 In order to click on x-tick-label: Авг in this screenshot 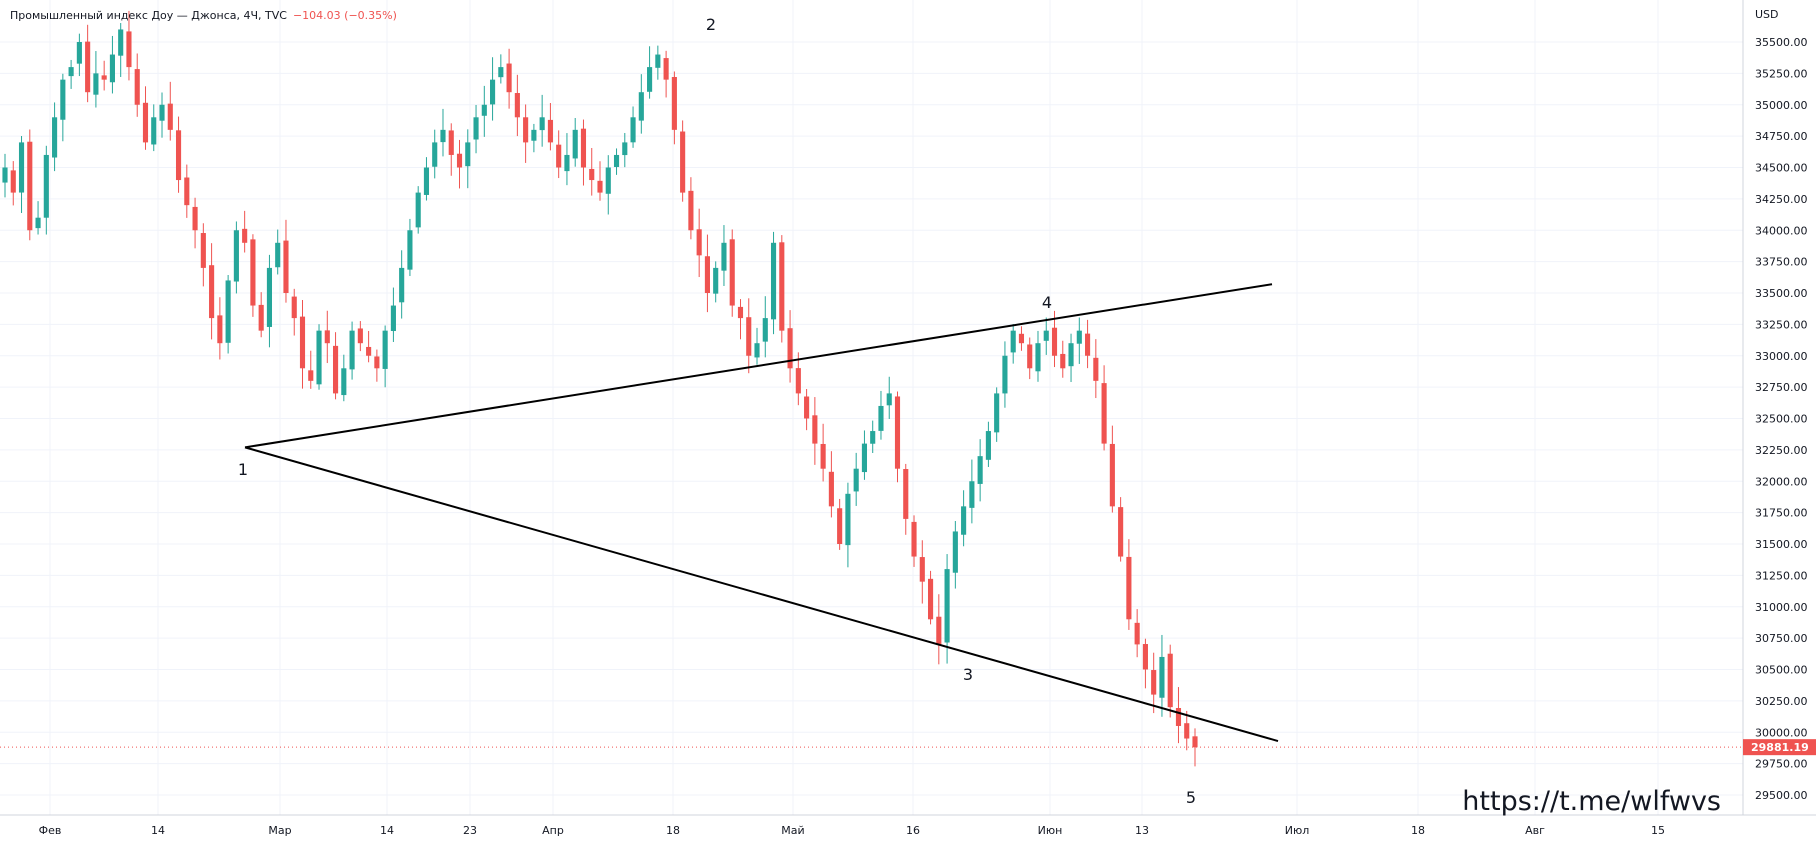, I will do `click(1535, 830)`.